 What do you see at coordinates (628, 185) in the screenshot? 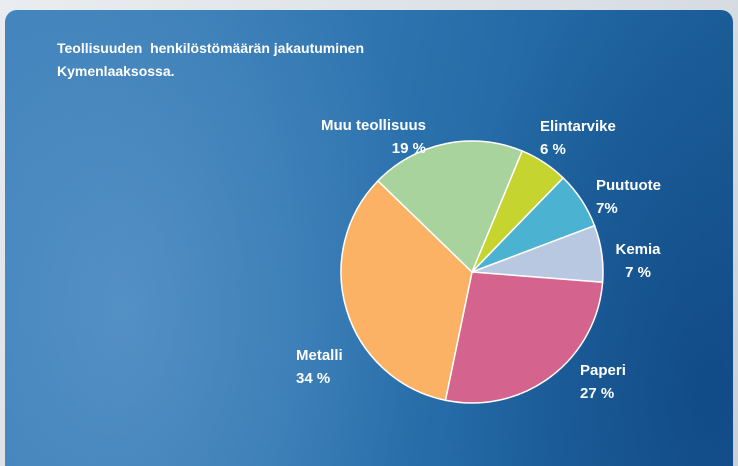
I see `slice-label: Puutuote` at bounding box center [628, 185].